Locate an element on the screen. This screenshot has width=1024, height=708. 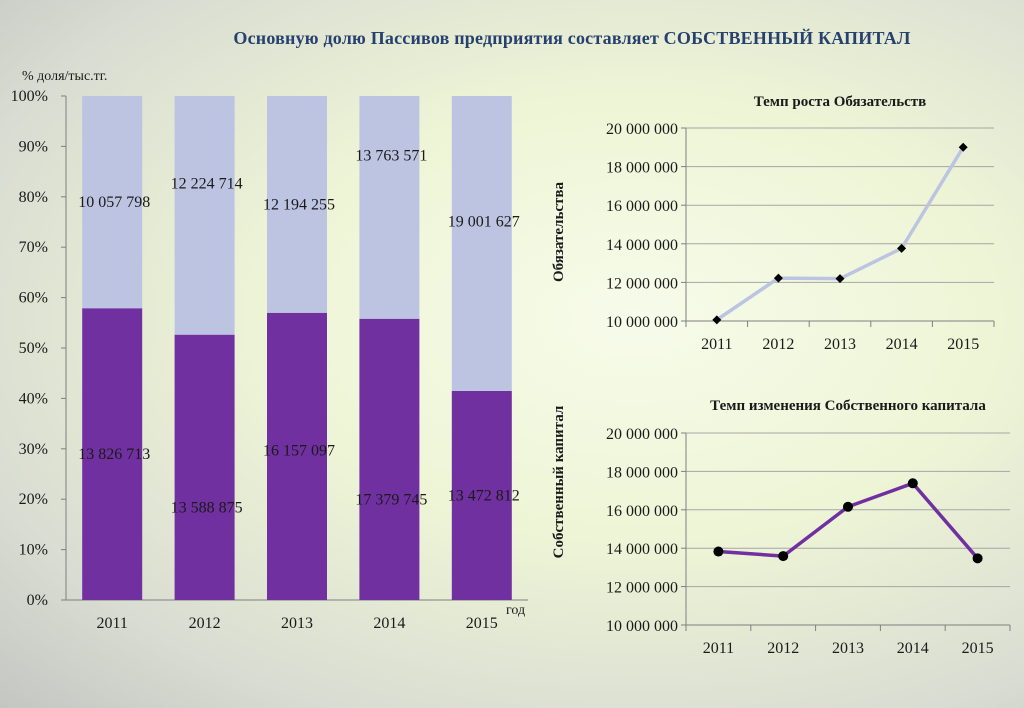
bar-liabilities-2015 is located at coordinates (481, 243).